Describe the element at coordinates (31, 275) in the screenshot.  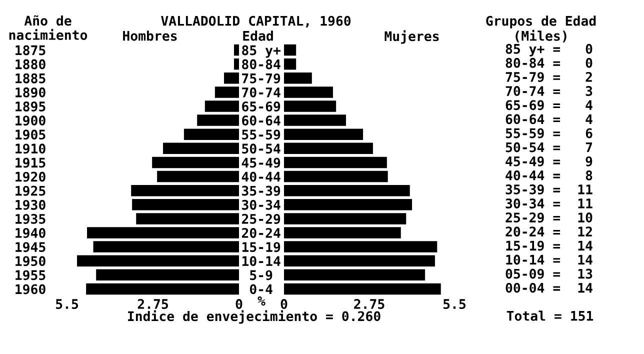
I see `y-tick-label: 1955` at that location.